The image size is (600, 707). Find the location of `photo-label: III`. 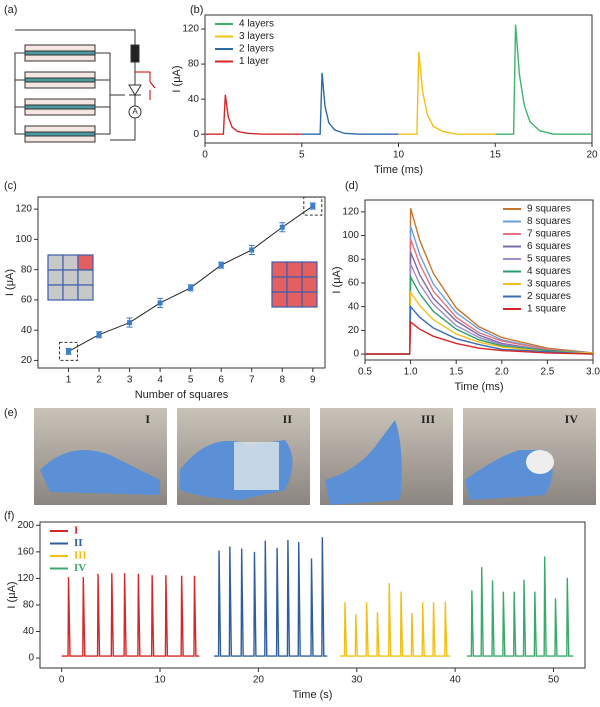

photo-label: III is located at coordinates (428, 419).